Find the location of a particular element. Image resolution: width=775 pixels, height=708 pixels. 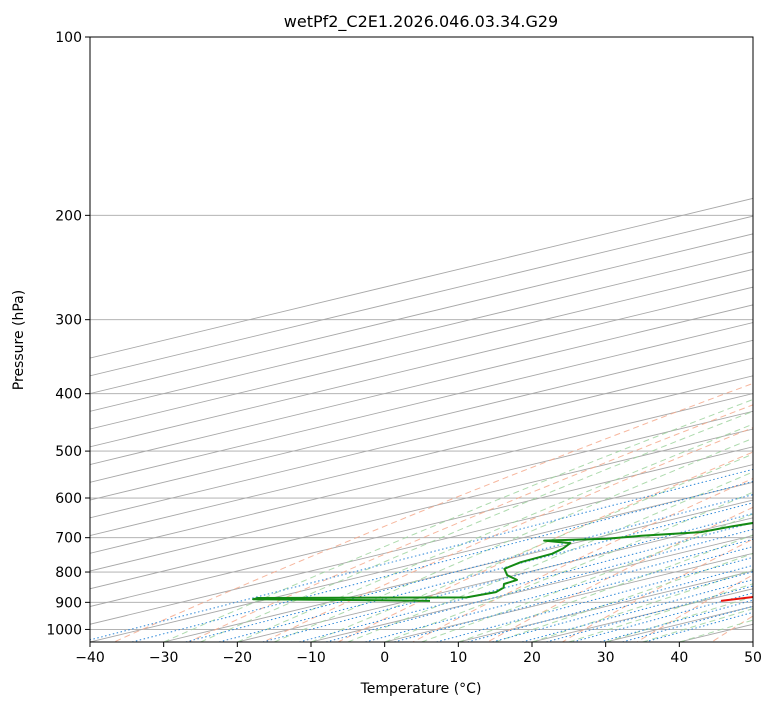

y-tick-label: 400 is located at coordinates (68, 395).